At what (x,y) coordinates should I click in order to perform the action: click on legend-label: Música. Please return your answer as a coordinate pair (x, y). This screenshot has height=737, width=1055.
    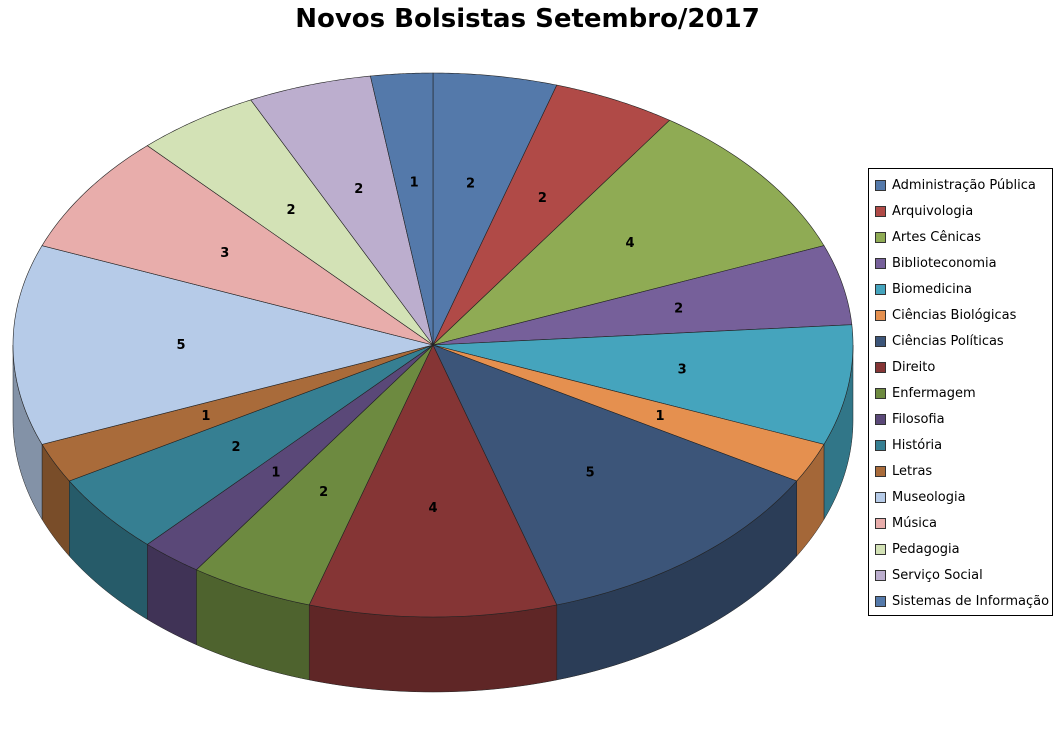
    Looking at the image, I should click on (914, 523).